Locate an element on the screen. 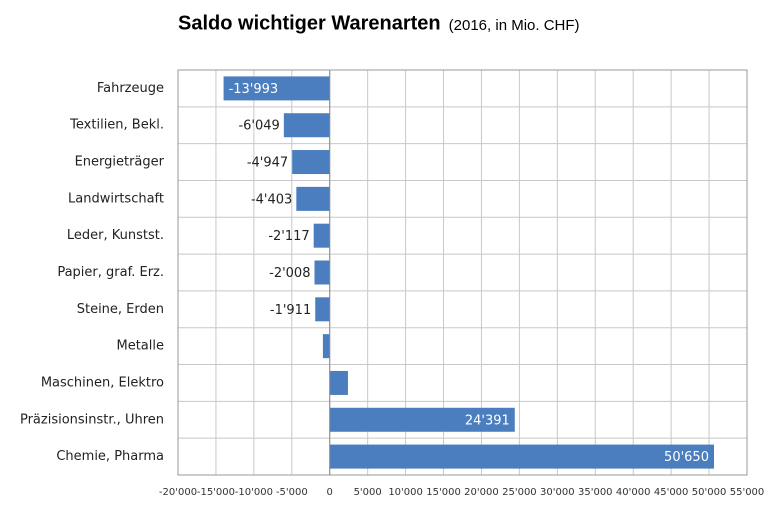  x-tick-label: 55'000 is located at coordinates (747, 492).